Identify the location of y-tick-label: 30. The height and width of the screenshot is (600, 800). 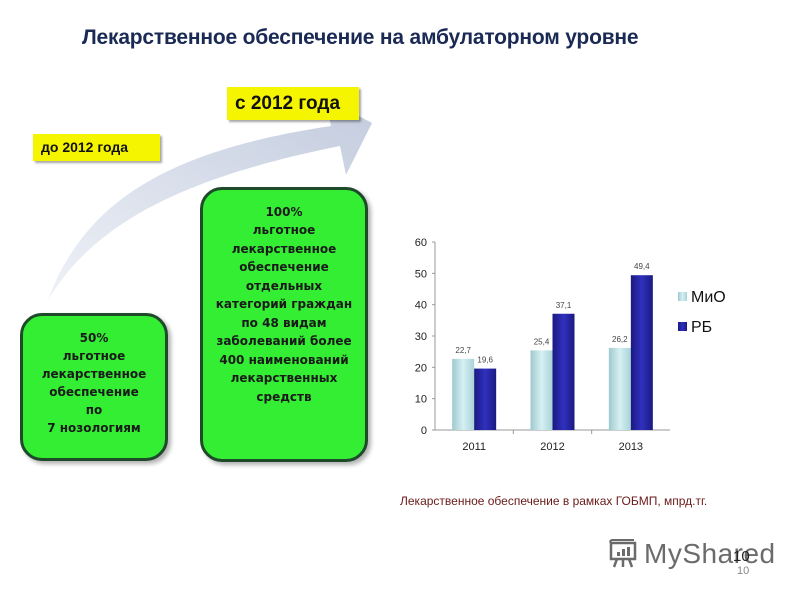
(421, 337).